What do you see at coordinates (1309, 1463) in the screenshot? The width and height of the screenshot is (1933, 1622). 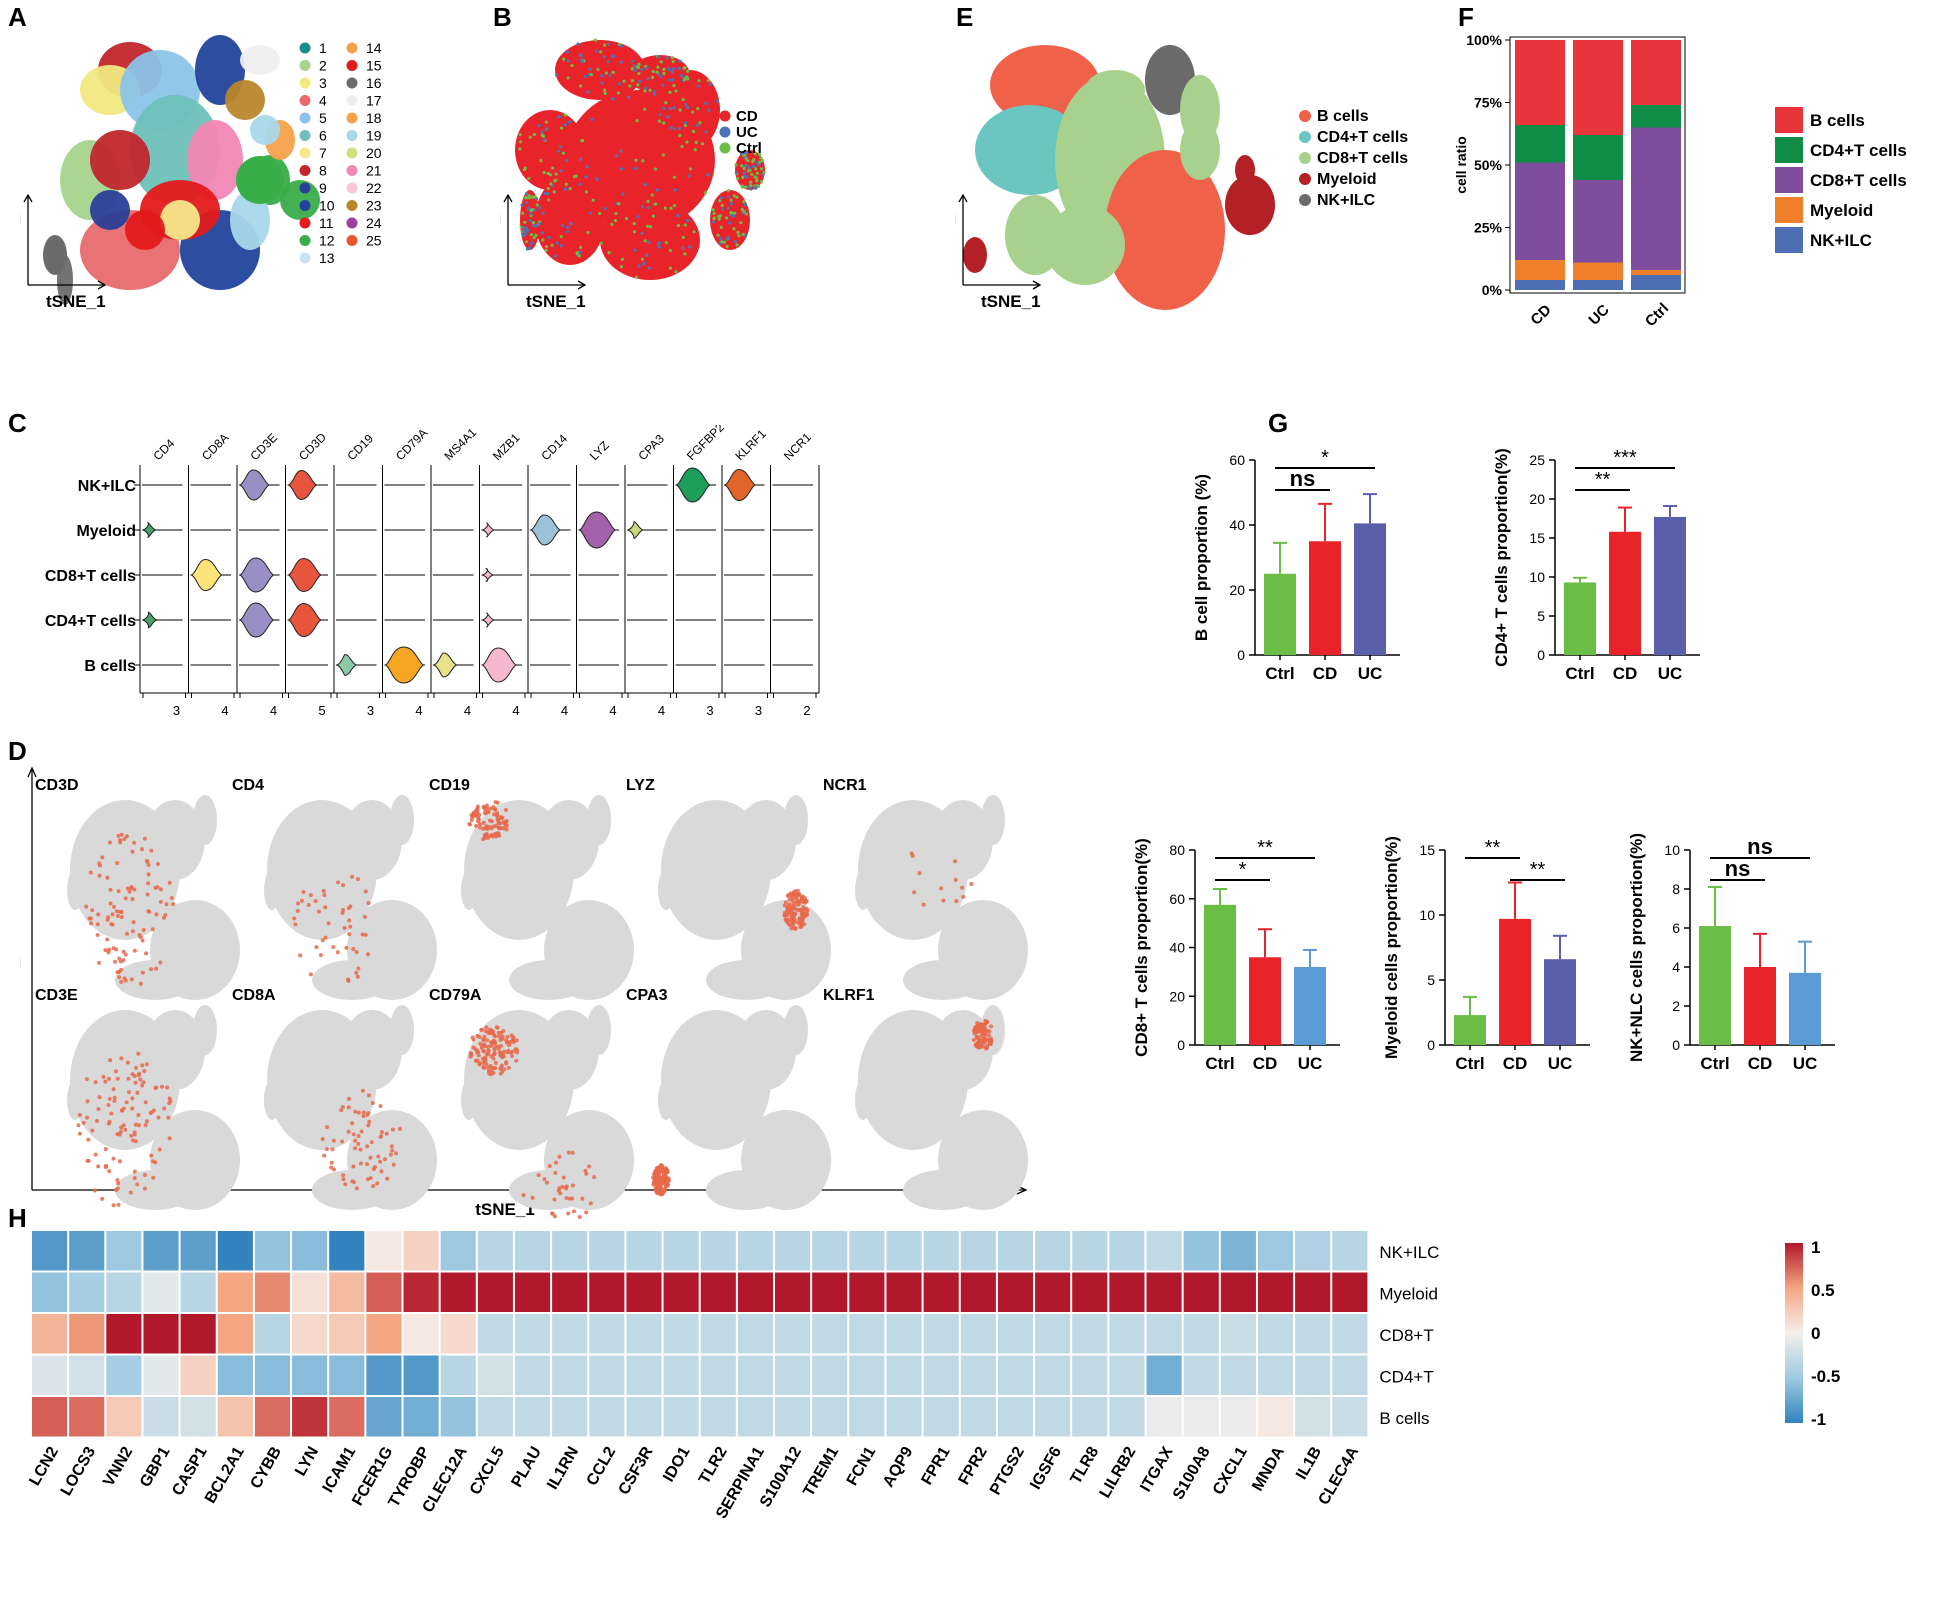 I see `column-label: IL1B` at bounding box center [1309, 1463].